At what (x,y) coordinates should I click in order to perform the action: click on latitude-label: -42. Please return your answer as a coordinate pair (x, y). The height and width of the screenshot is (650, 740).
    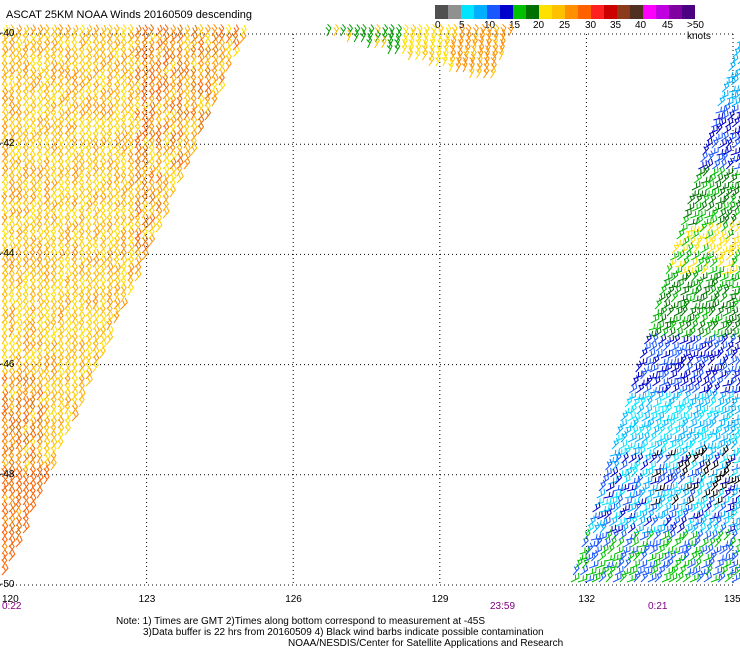
    Looking at the image, I should click on (7, 144).